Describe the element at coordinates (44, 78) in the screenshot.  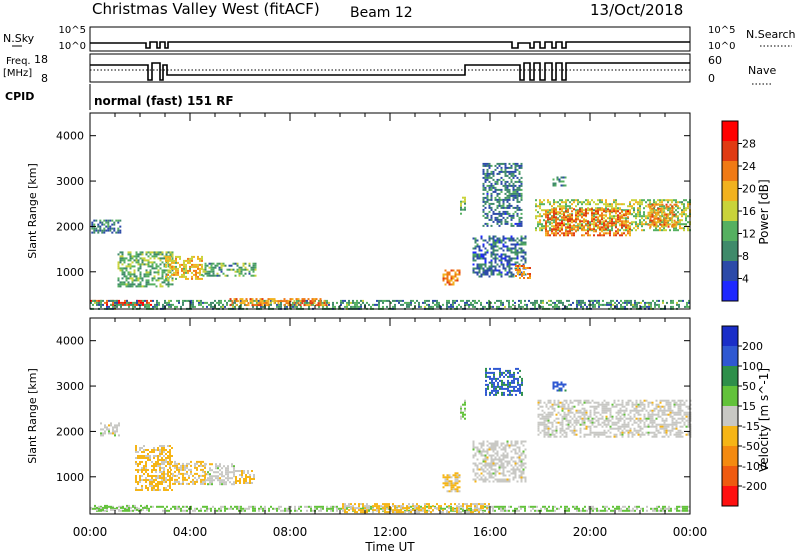
I see `freq-tick-bottom: 8` at that location.